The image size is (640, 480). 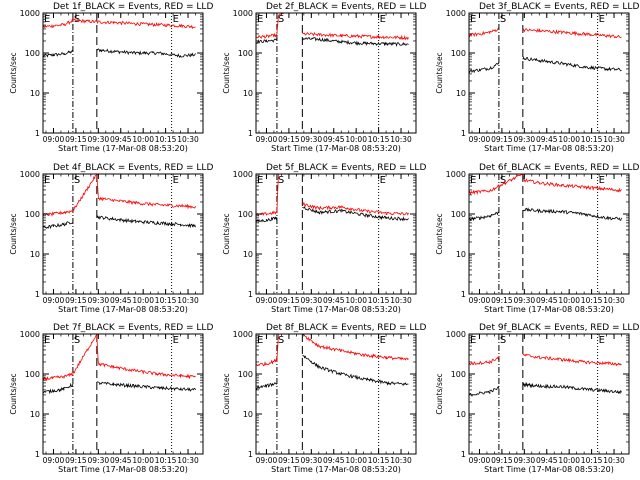 What do you see at coordinates (346, 7) in the screenshot?
I see `chart-title: Det 2f_BLACK = Events, RED = LLD` at bounding box center [346, 7].